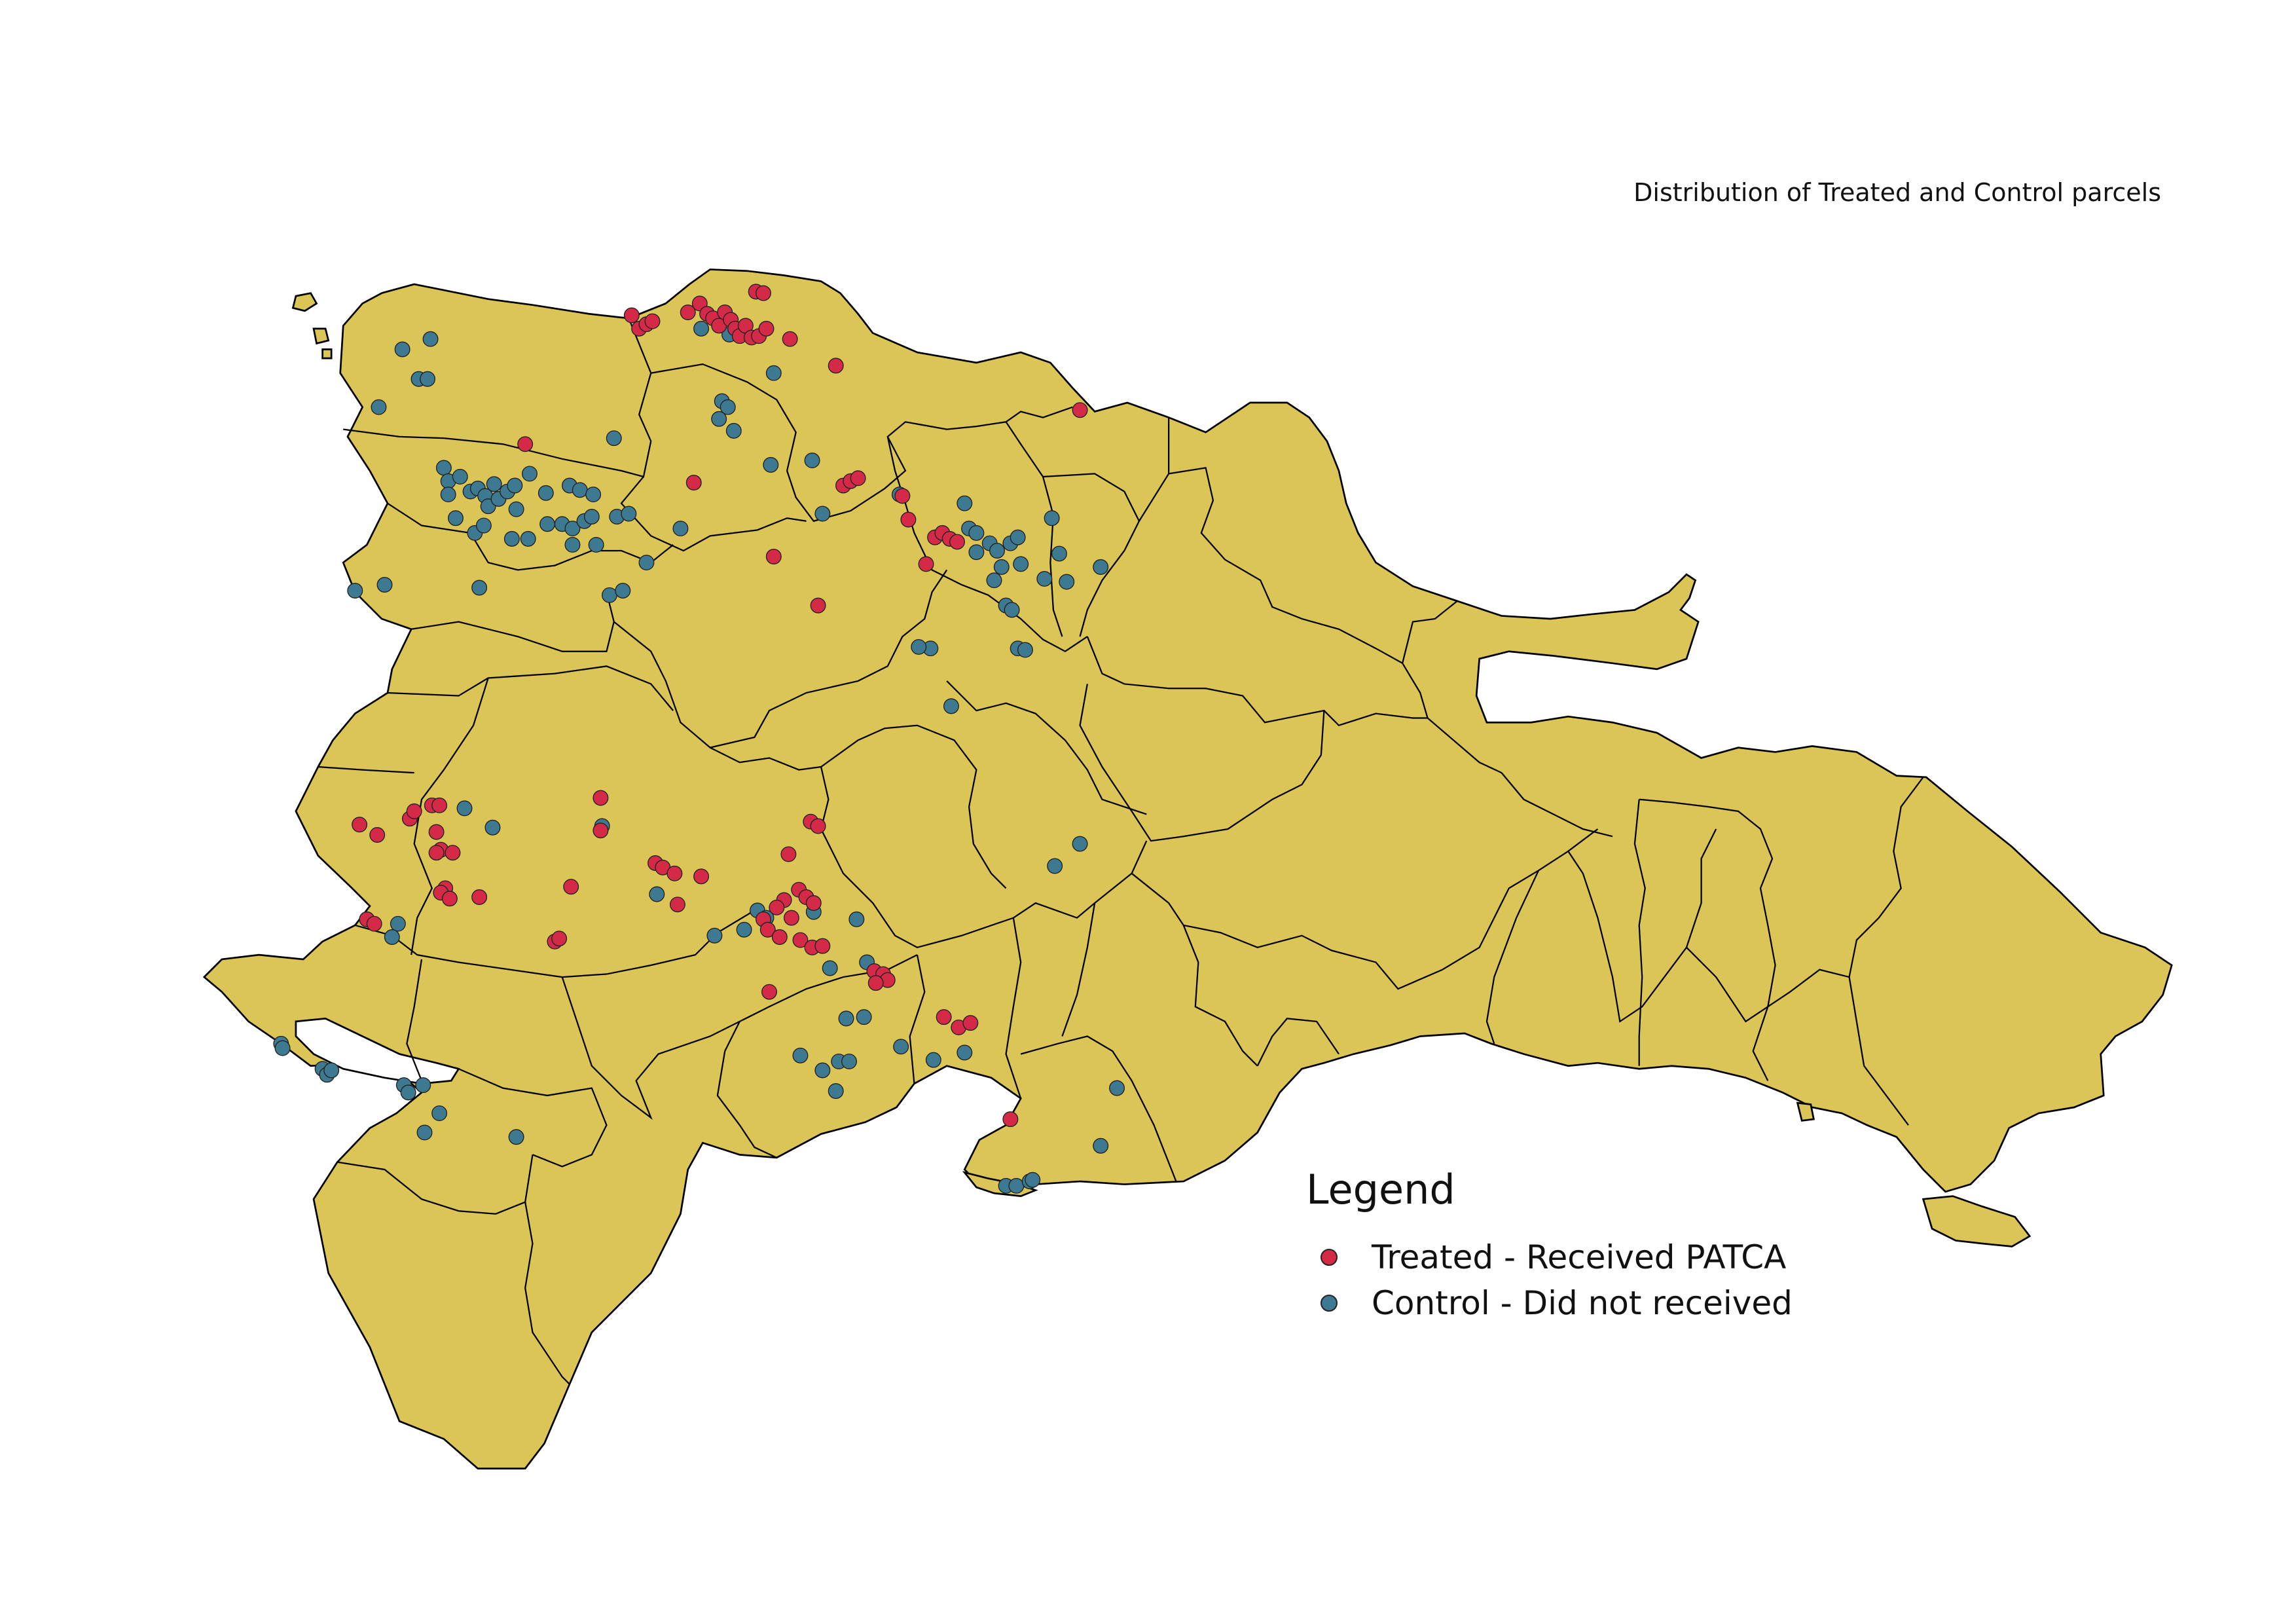  What do you see at coordinates (1582, 1303) in the screenshot?
I see `legend-label-control: Control - Did not received` at bounding box center [1582, 1303].